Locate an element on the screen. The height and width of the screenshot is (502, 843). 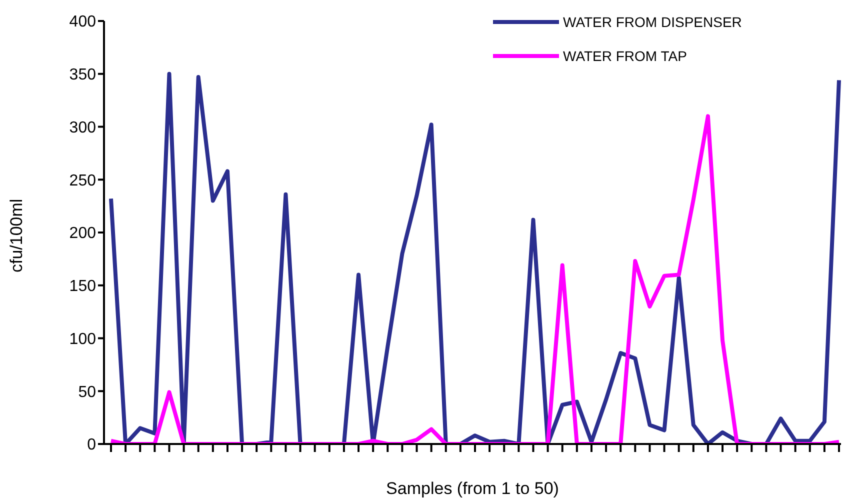
legend-label: WATER FROM DISPENSER is located at coordinates (652, 22).